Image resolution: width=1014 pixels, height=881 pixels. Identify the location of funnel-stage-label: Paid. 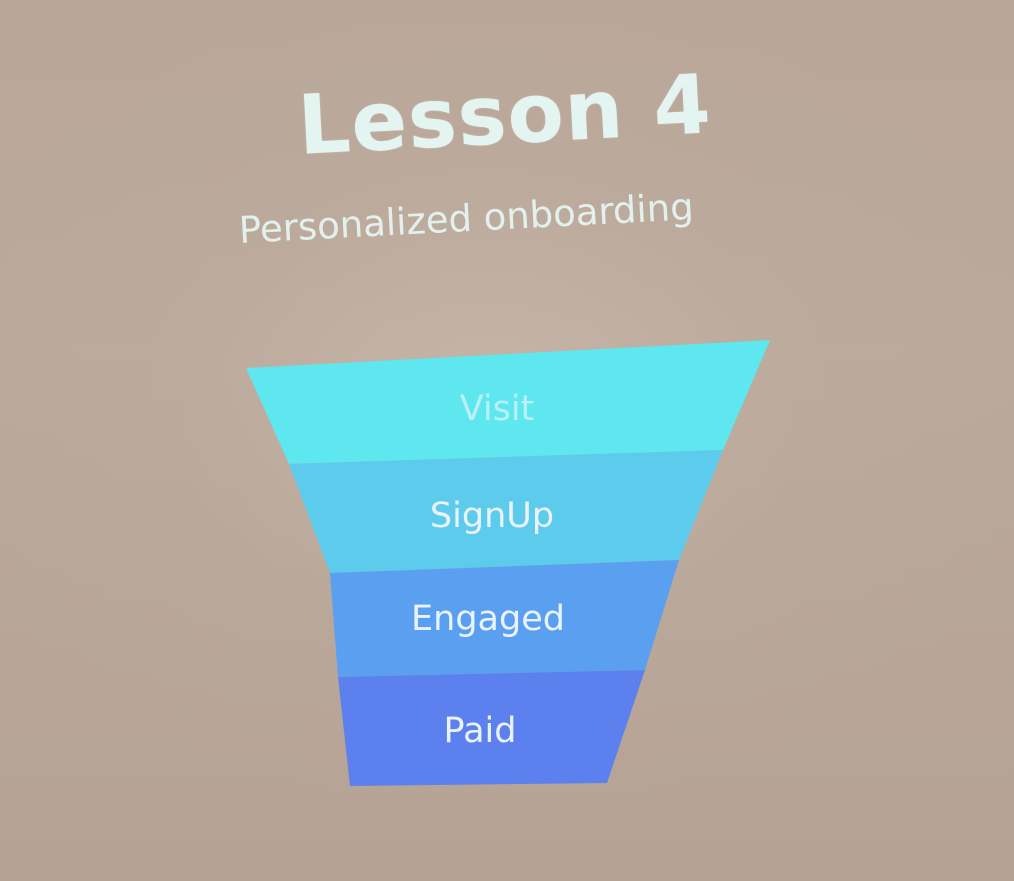
(480, 731).